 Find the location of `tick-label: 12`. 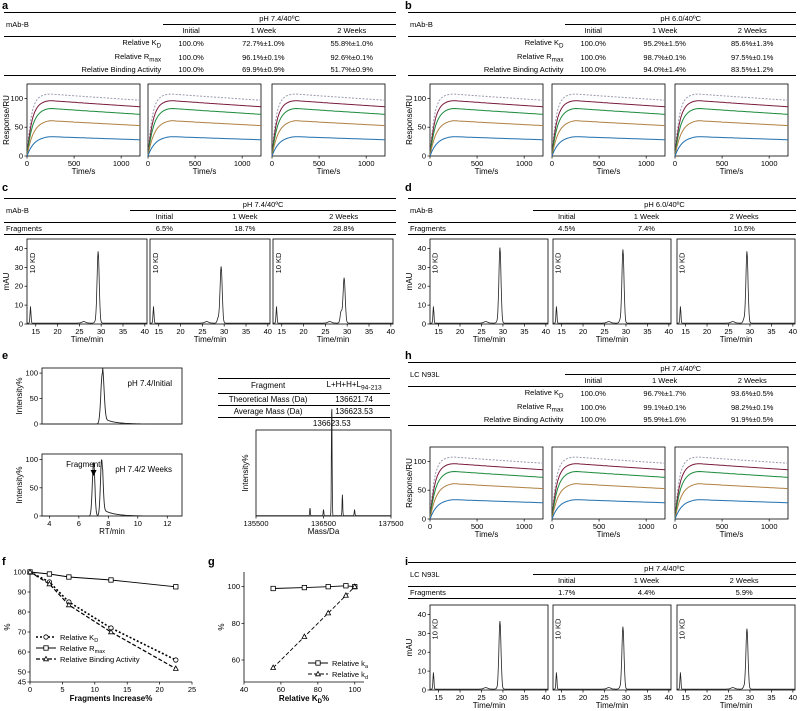

tick-label: 12 is located at coordinates (167, 523).